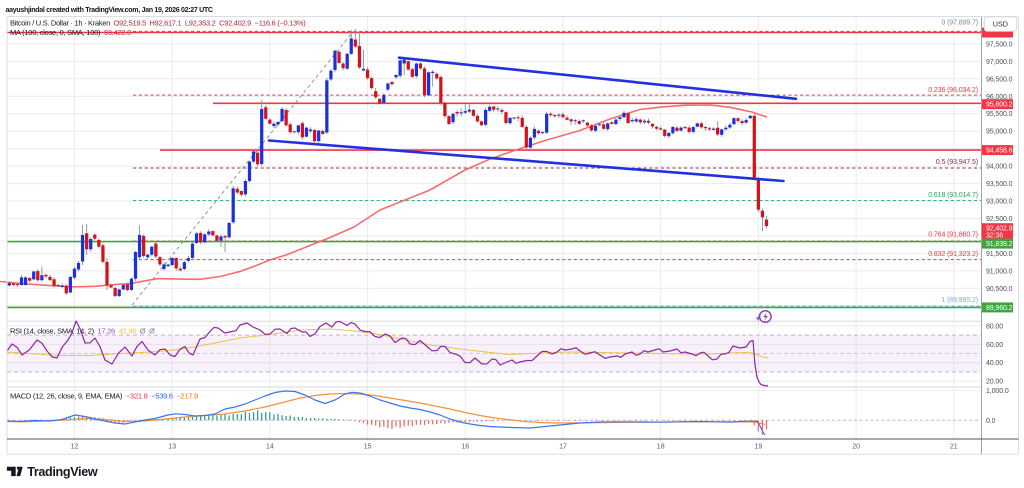 The width and height of the screenshot is (1024, 488). Describe the element at coordinates (999, 167) in the screenshot. I see `svg-text: 94,000.0` at that location.